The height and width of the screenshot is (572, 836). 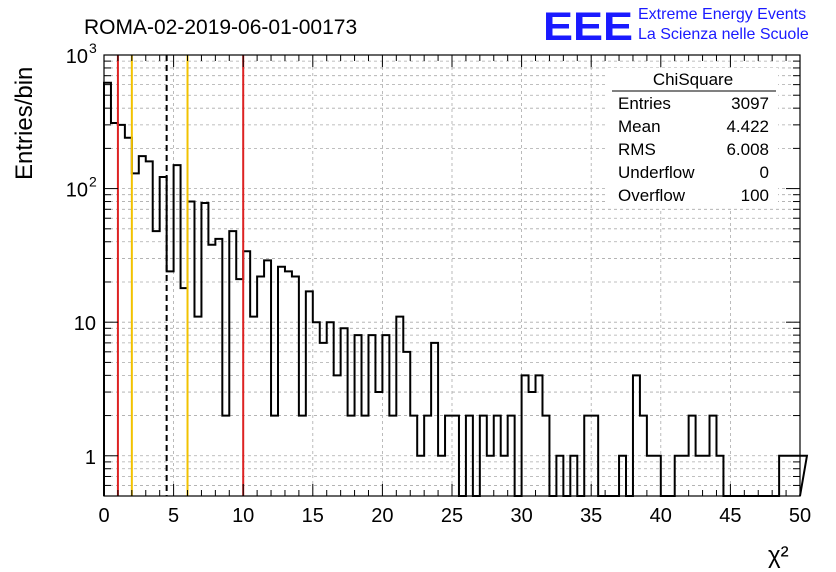 I want to click on chart-title: ROMA-02-2019-06-01-00173, so click(x=220, y=27).